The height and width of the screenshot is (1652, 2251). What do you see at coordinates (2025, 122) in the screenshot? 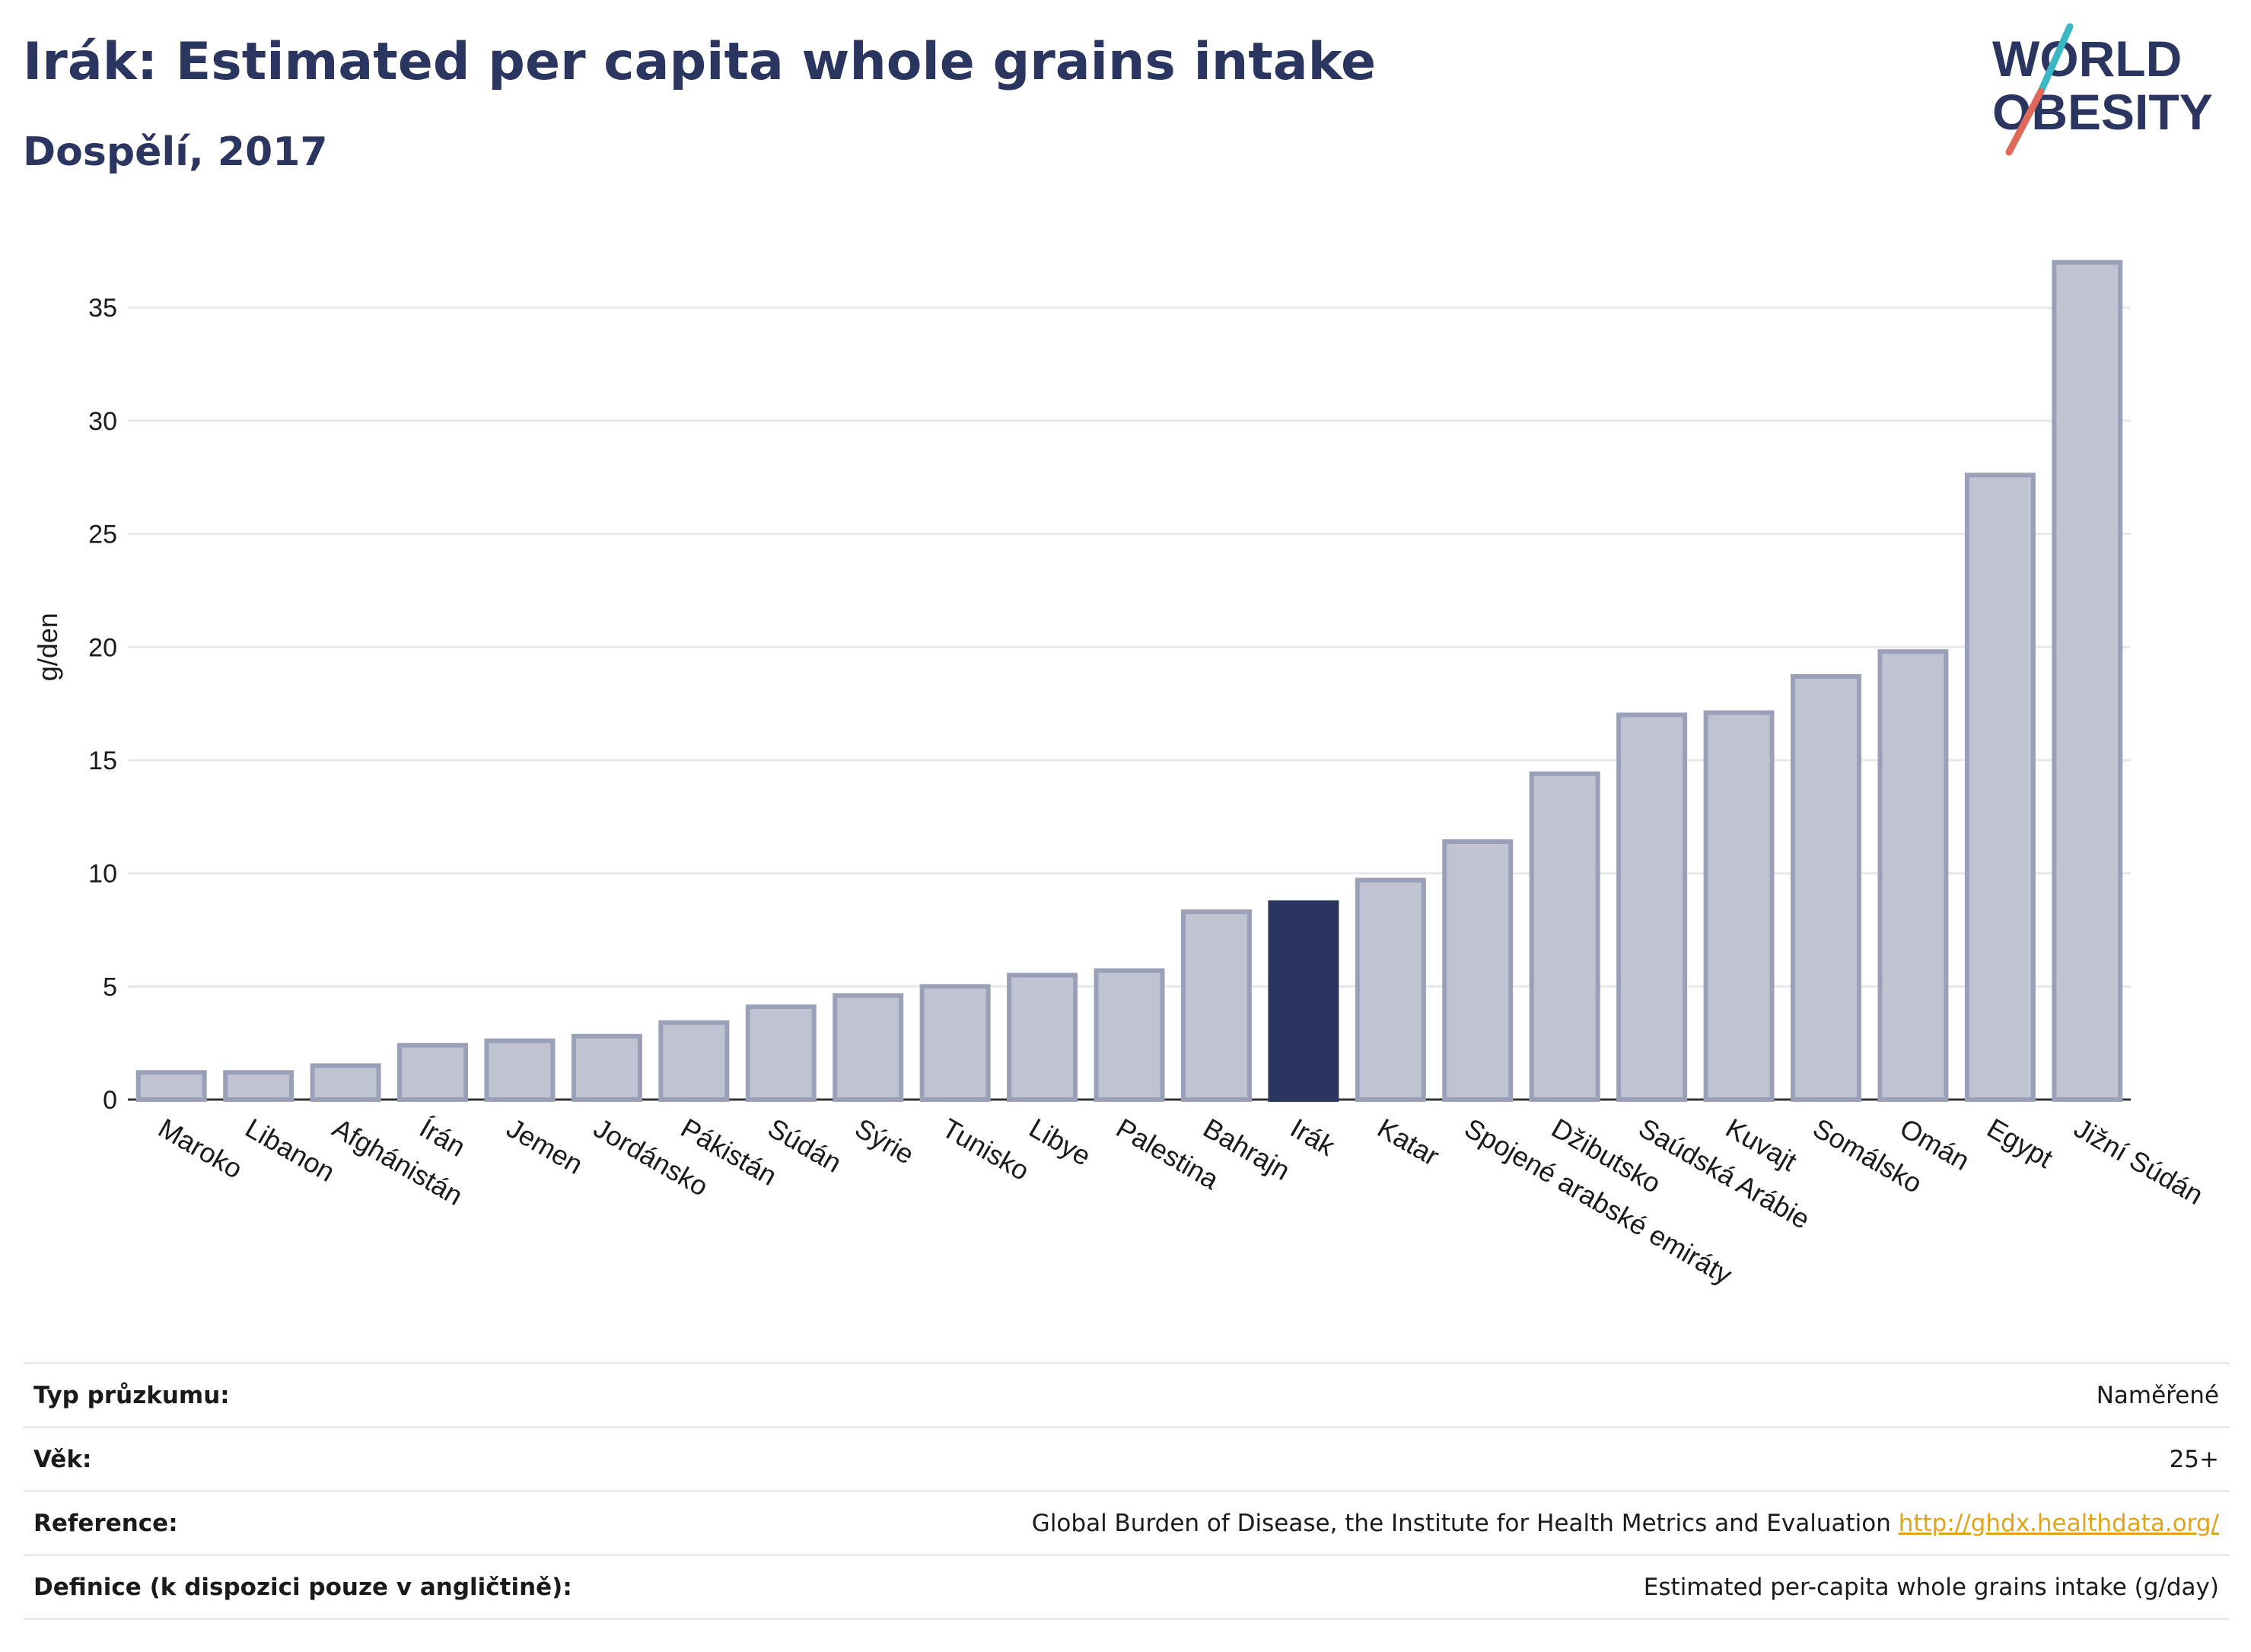
I see `logo-slash-red` at bounding box center [2025, 122].